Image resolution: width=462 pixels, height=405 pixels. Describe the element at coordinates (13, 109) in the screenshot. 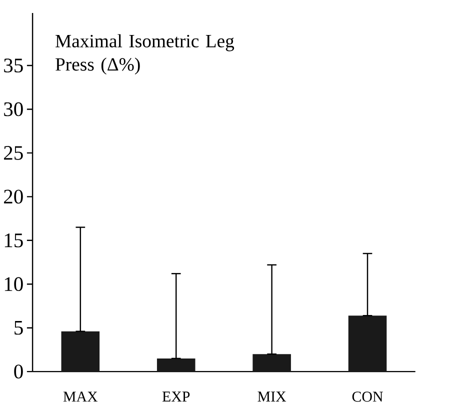

I see `y-tick-label: 30` at that location.